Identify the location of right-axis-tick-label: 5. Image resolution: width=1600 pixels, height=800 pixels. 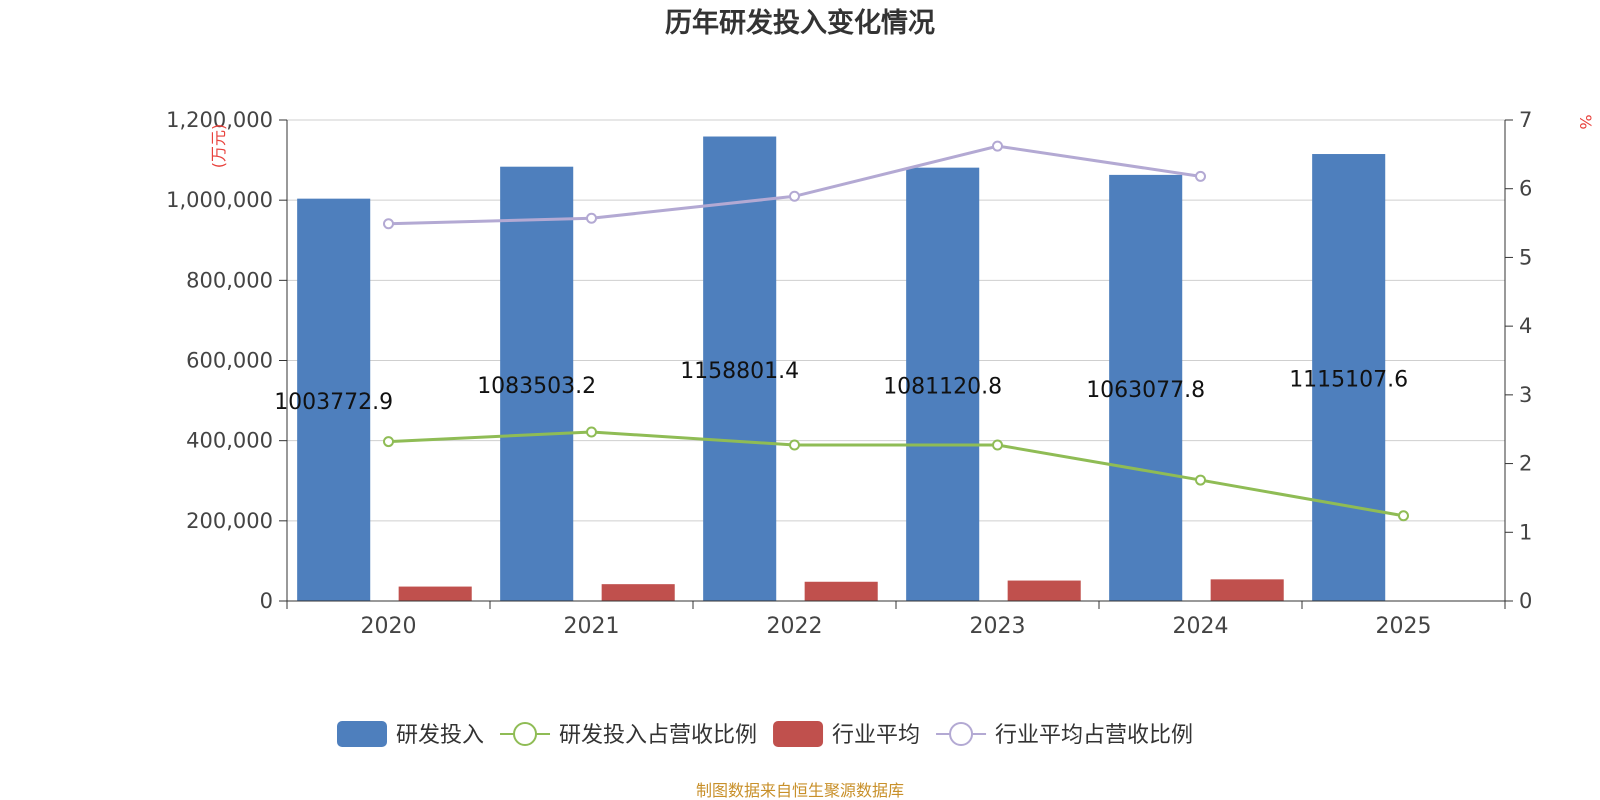
(1525, 257).